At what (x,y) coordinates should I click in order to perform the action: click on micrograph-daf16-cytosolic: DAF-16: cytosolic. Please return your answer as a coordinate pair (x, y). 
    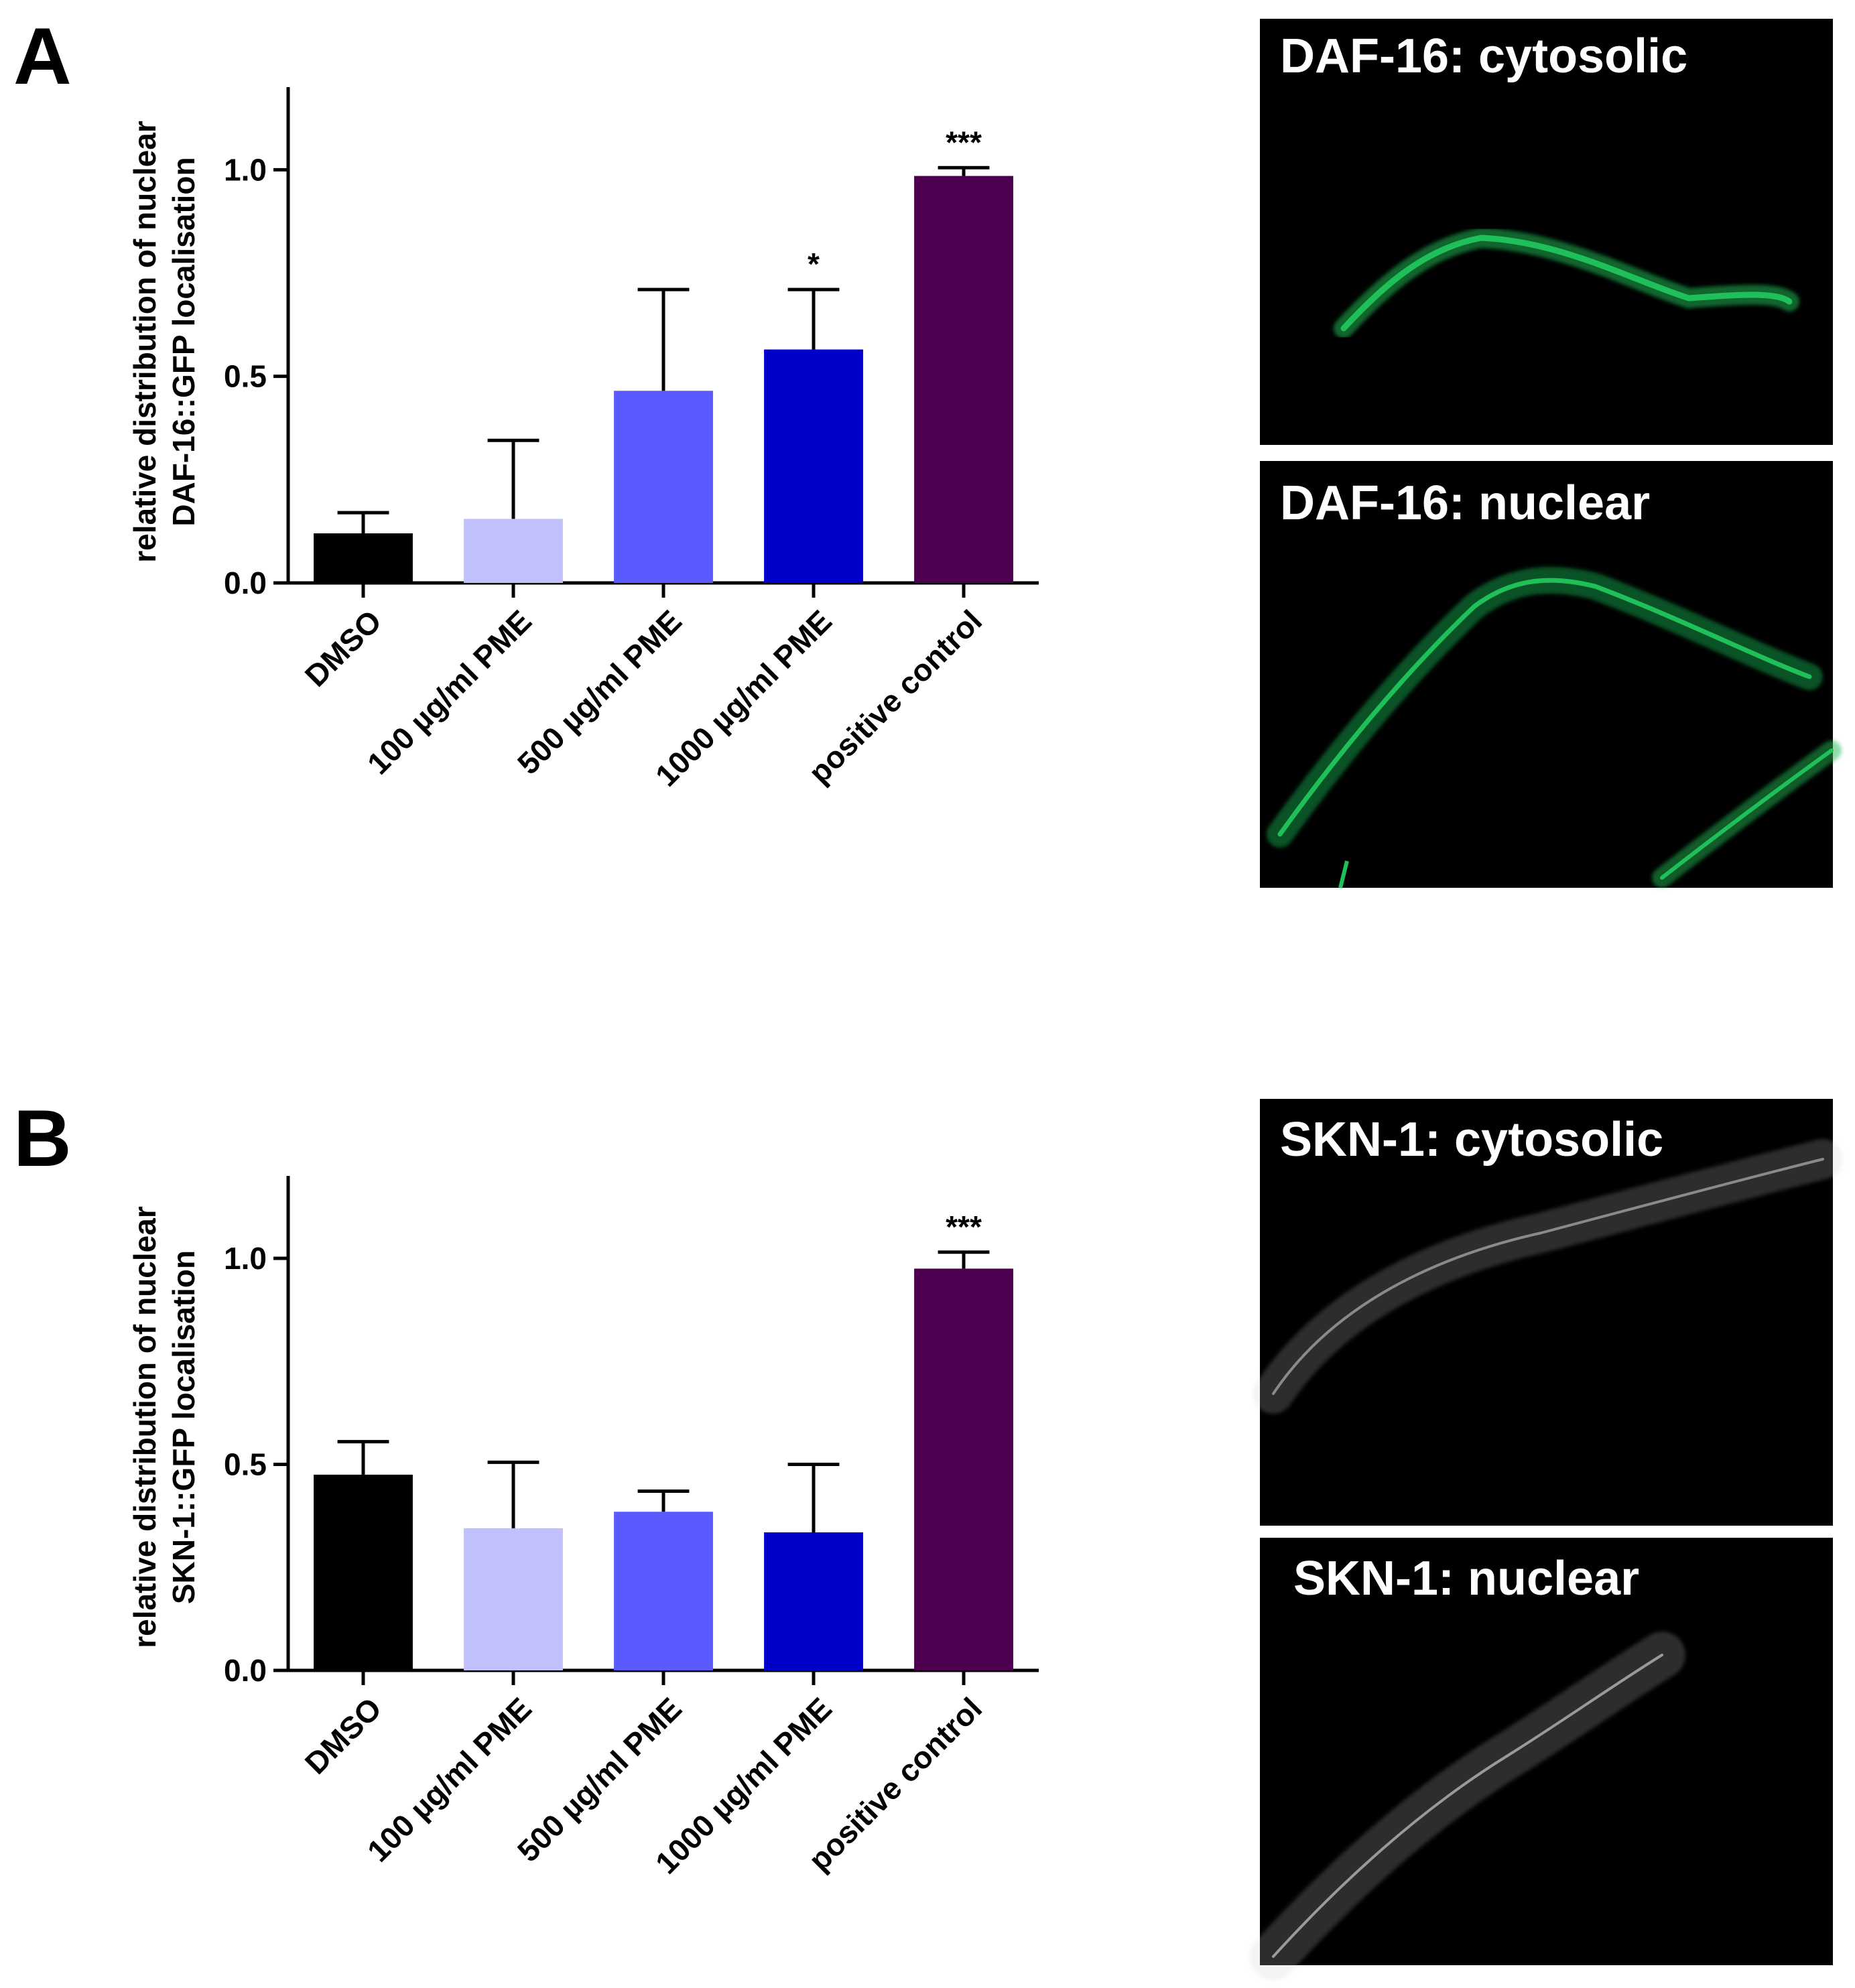
    Looking at the image, I should click on (1546, 232).